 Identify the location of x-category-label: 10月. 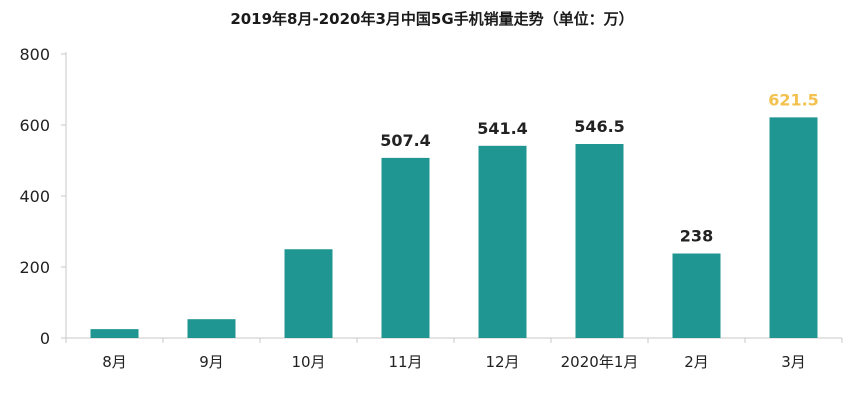
(308, 362).